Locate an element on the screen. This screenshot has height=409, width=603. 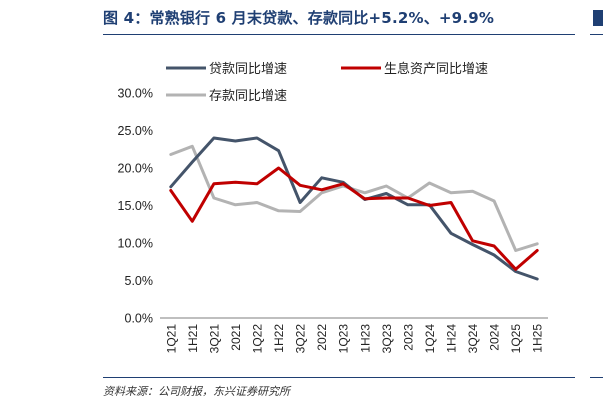
x-tick-label: 3Q23 is located at coordinates (387, 339).